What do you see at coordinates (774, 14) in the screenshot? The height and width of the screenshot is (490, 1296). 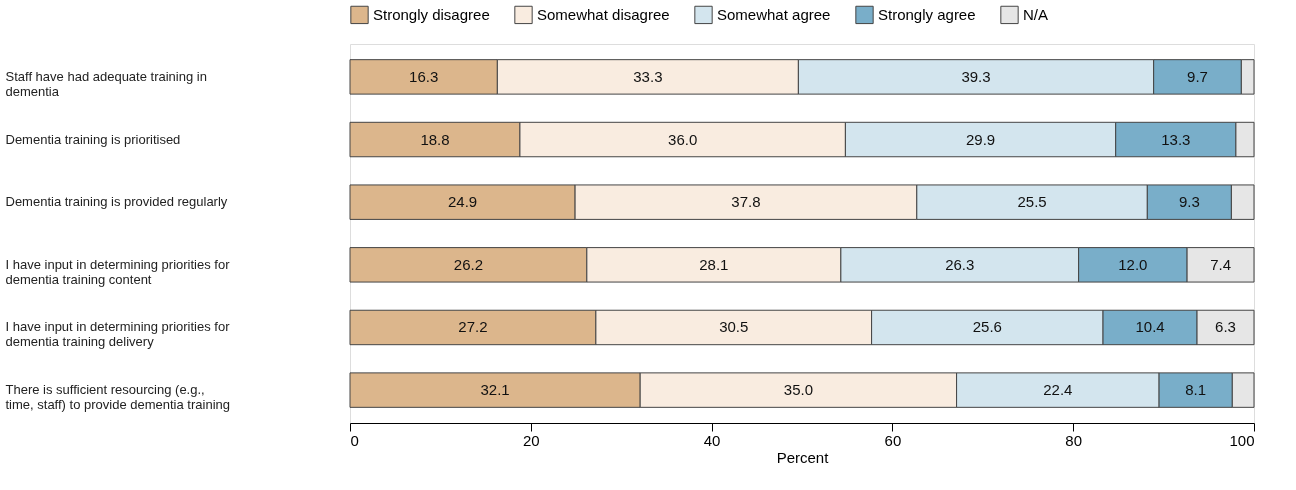 I see `legend-label: Somewhat agree` at bounding box center [774, 14].